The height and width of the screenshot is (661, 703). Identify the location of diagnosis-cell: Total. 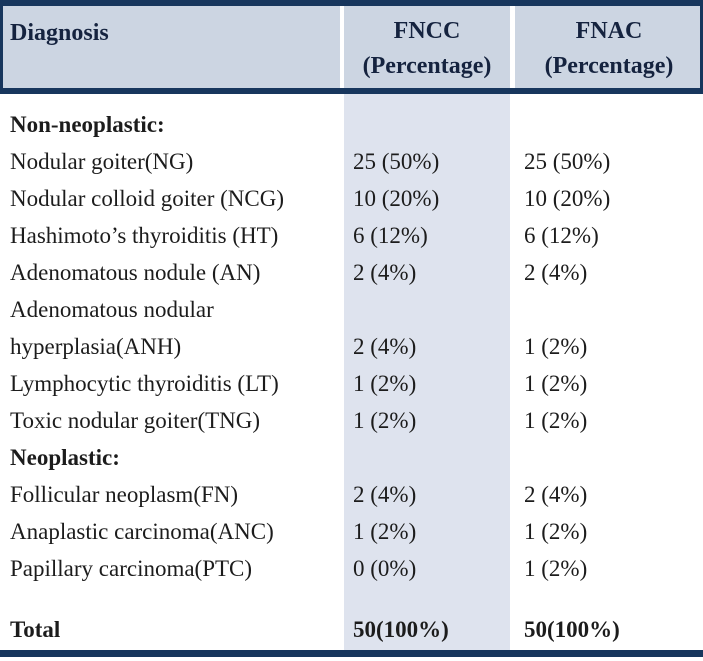
(35, 629).